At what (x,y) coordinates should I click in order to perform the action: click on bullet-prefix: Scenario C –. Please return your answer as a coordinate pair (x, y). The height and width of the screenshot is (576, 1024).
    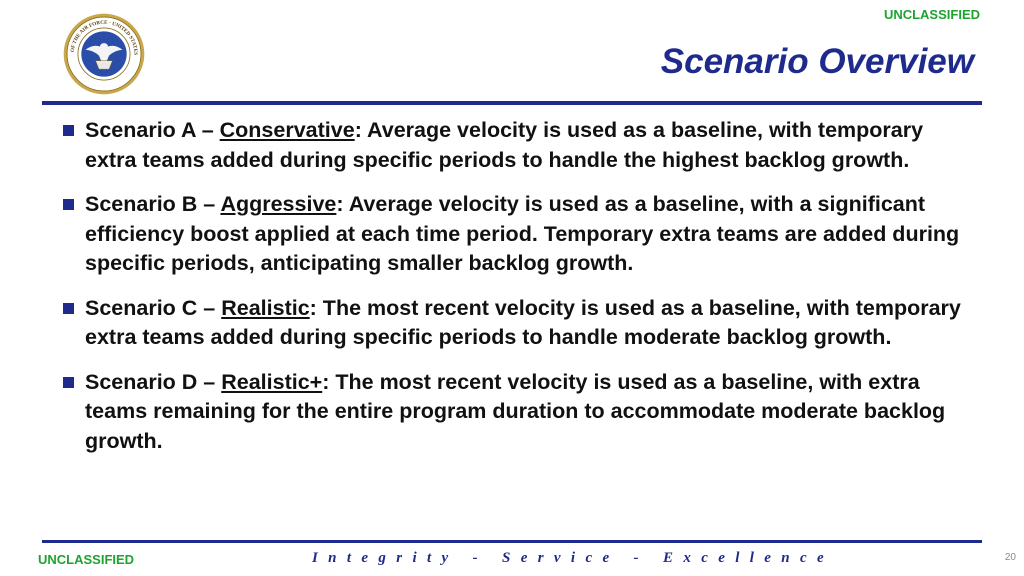
    Looking at the image, I should click on (153, 307).